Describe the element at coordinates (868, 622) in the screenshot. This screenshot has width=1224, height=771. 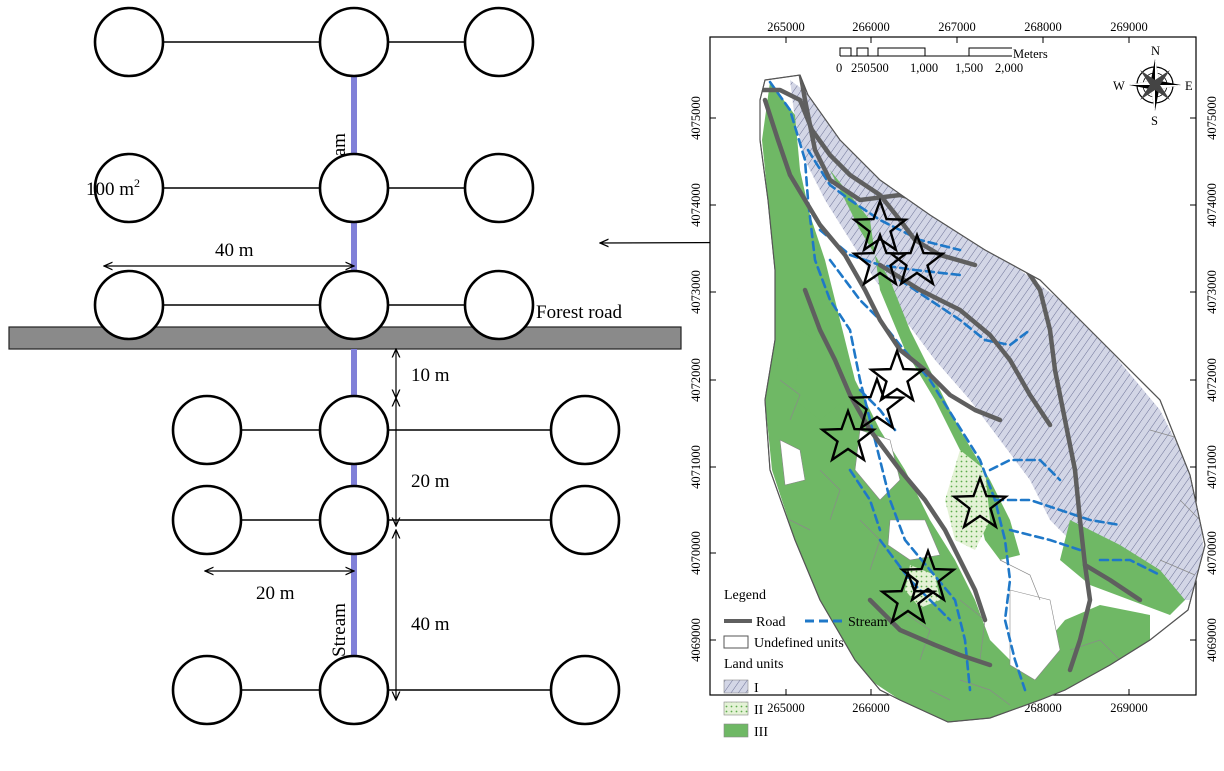
I see `legend-stream-label: Stream` at that location.